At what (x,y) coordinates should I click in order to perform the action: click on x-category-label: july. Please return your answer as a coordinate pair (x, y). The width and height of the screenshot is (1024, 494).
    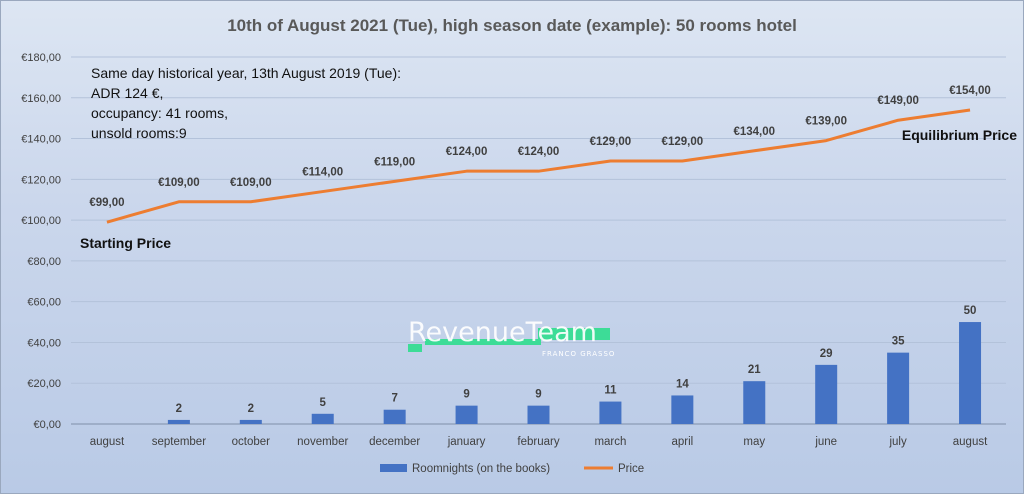
    Looking at the image, I should click on (897, 442).